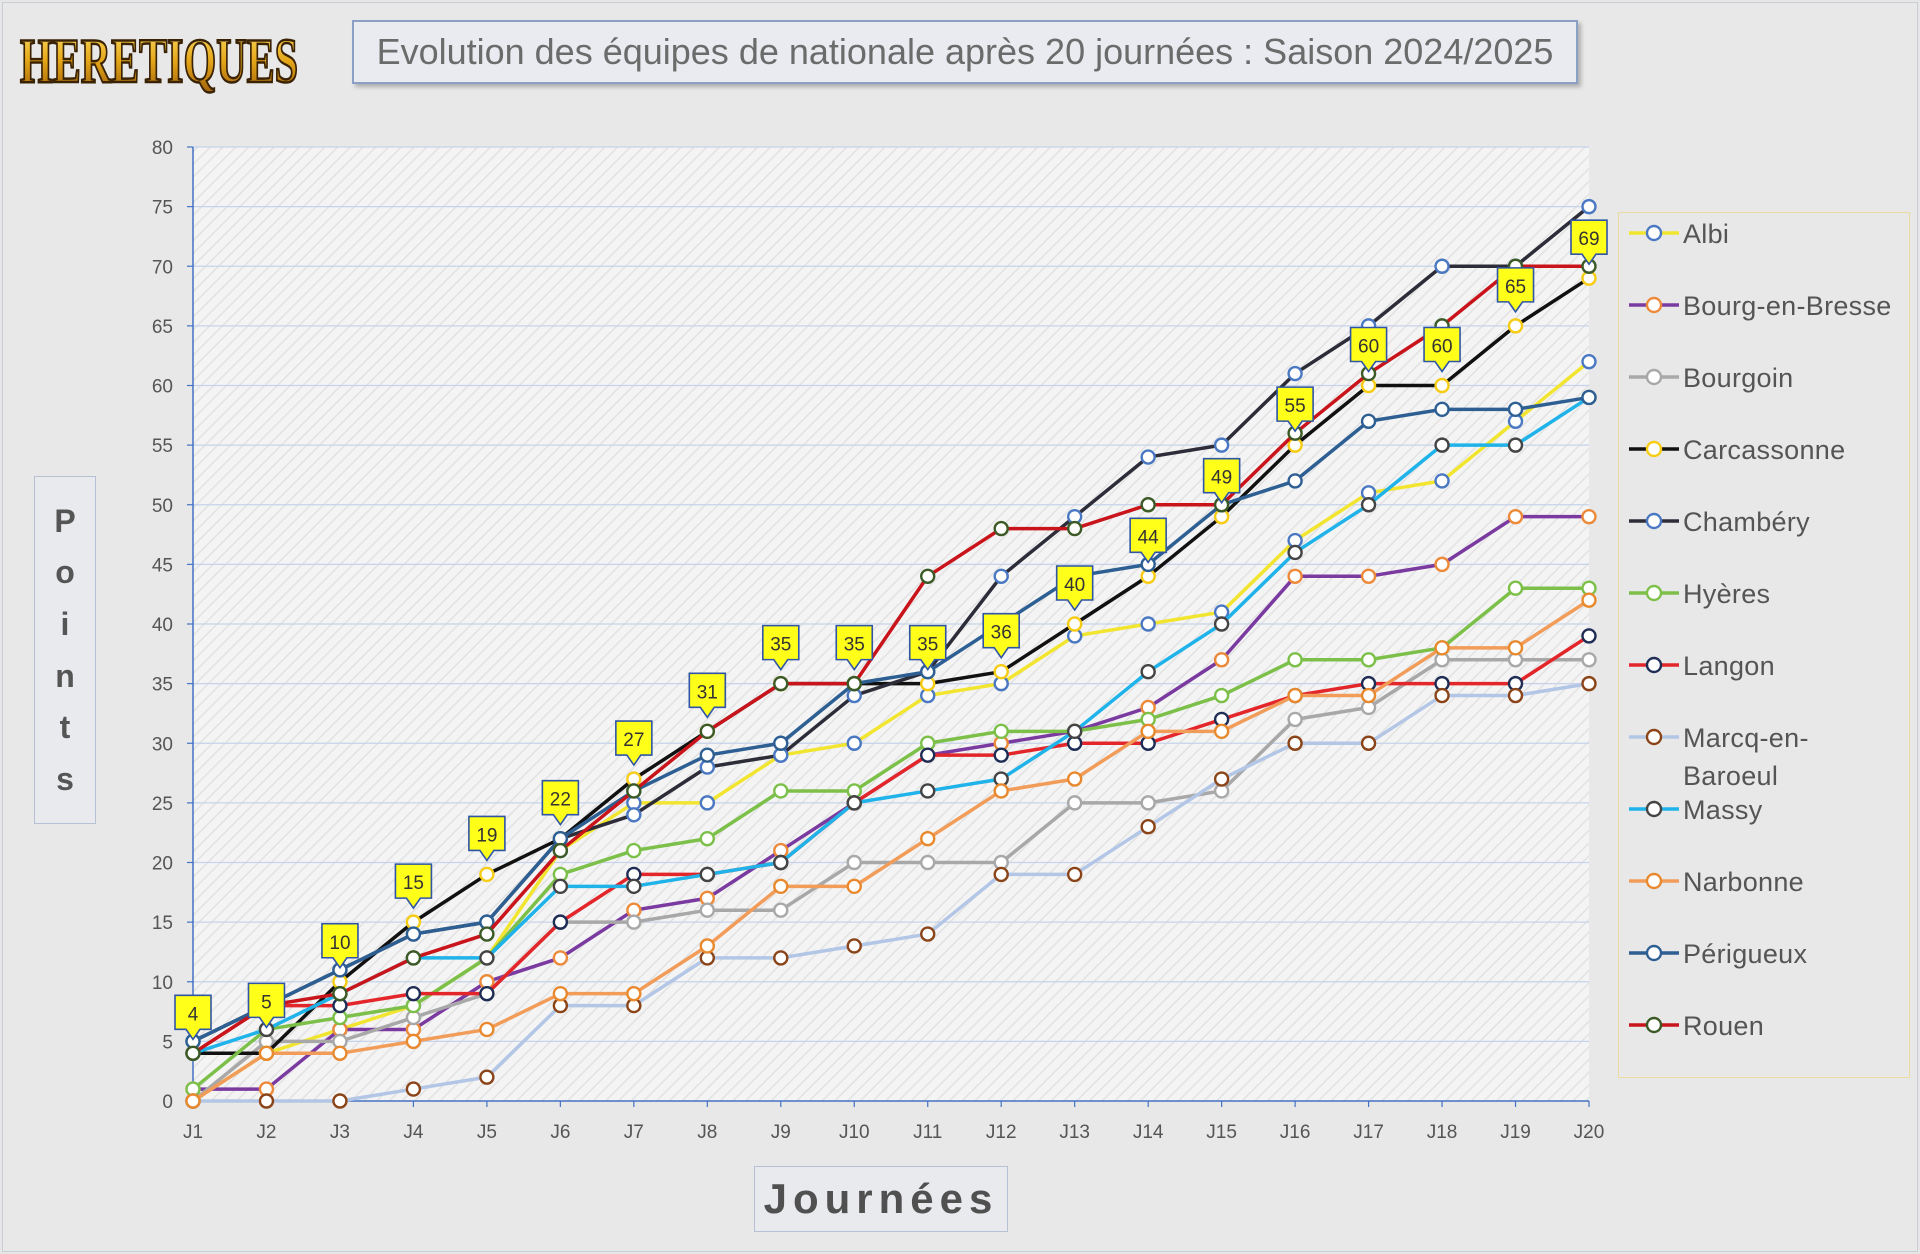 Image resolution: width=1920 pixels, height=1254 pixels. Describe the element at coordinates (1727, 594) in the screenshot. I see `legend-label: Hyères` at that location.